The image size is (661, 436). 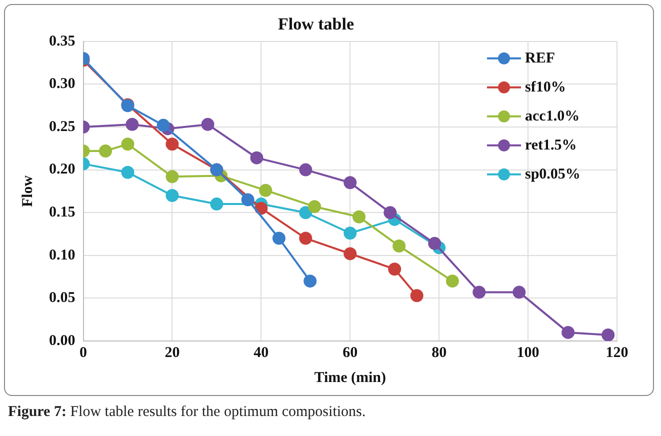 What do you see at coordinates (552, 116) in the screenshot?
I see `legend-label: acc1.0%` at bounding box center [552, 116].